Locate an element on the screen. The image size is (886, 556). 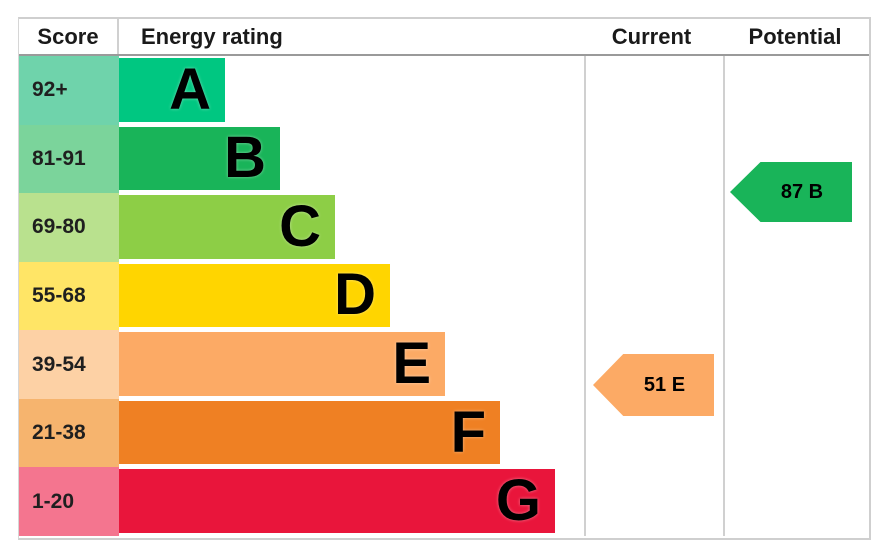
band-letter-g: G is located at coordinates (518, 501).